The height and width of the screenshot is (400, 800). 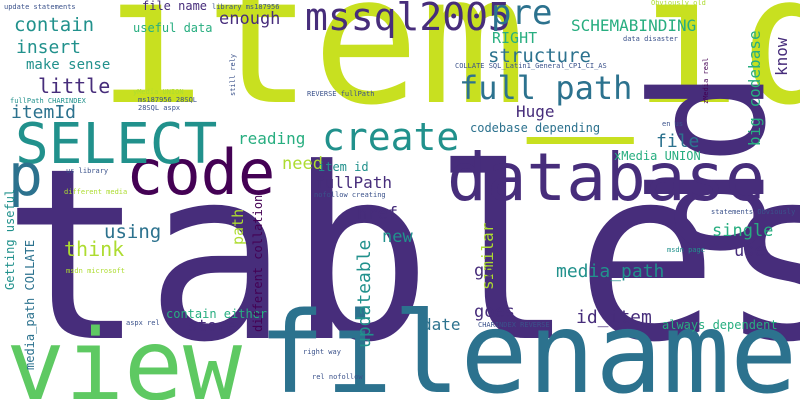 What do you see at coordinates (441, 324) in the screenshot?
I see `word-date: date` at bounding box center [441, 324].